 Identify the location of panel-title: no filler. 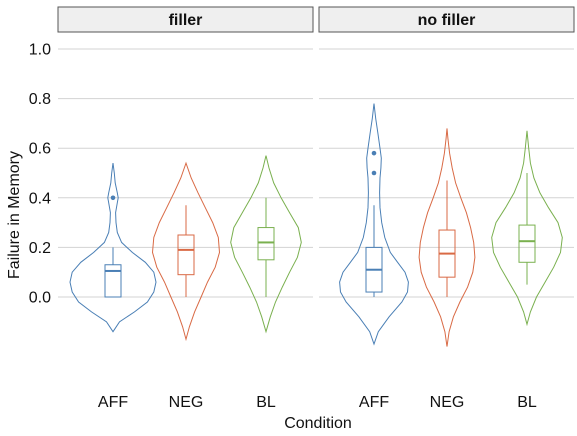
(447, 20).